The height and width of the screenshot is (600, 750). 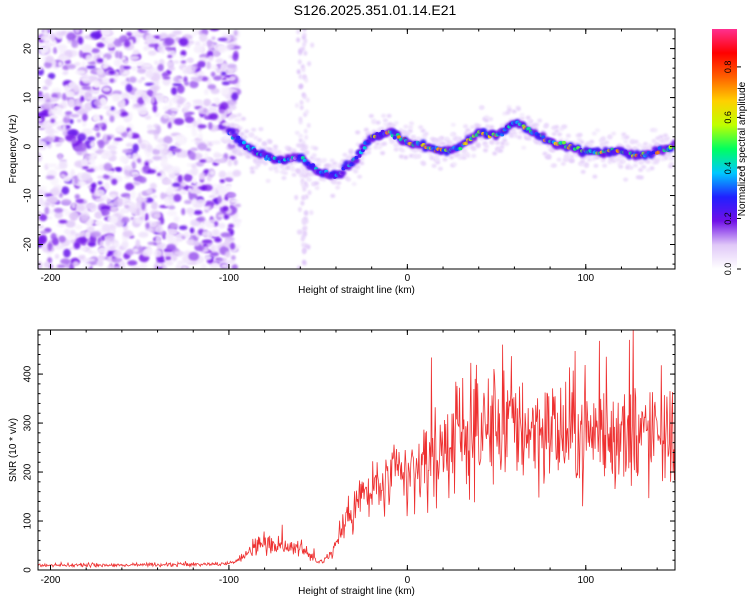 What do you see at coordinates (50, 580) in the screenshot?
I see `x-tick-label: -200` at bounding box center [50, 580].